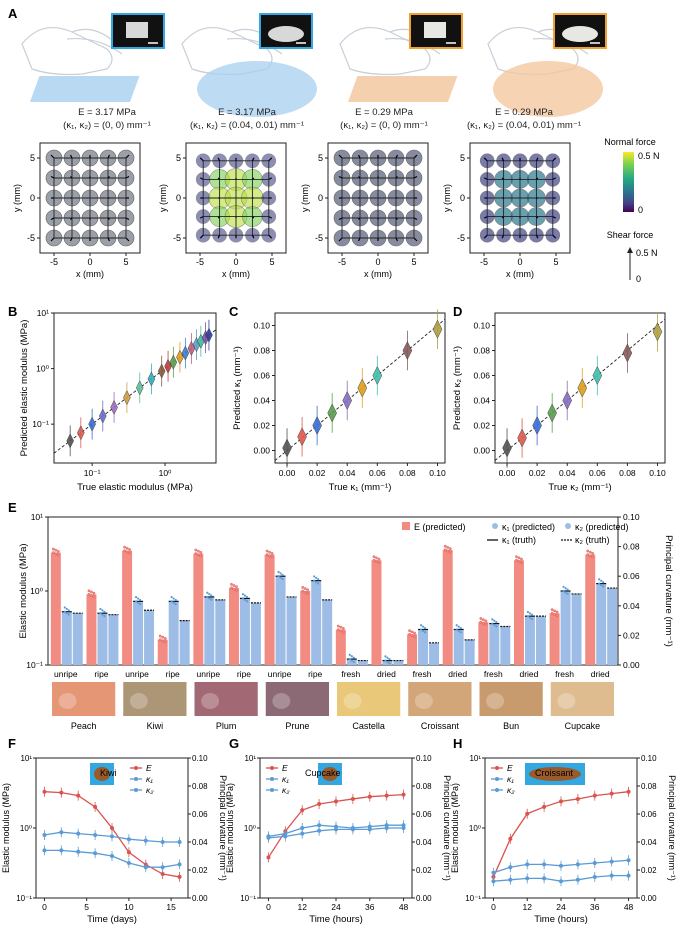 The width and height of the screenshot is (691, 933). Describe the element at coordinates (44, 907) in the screenshot. I see `x-tick-label: 0` at that location.